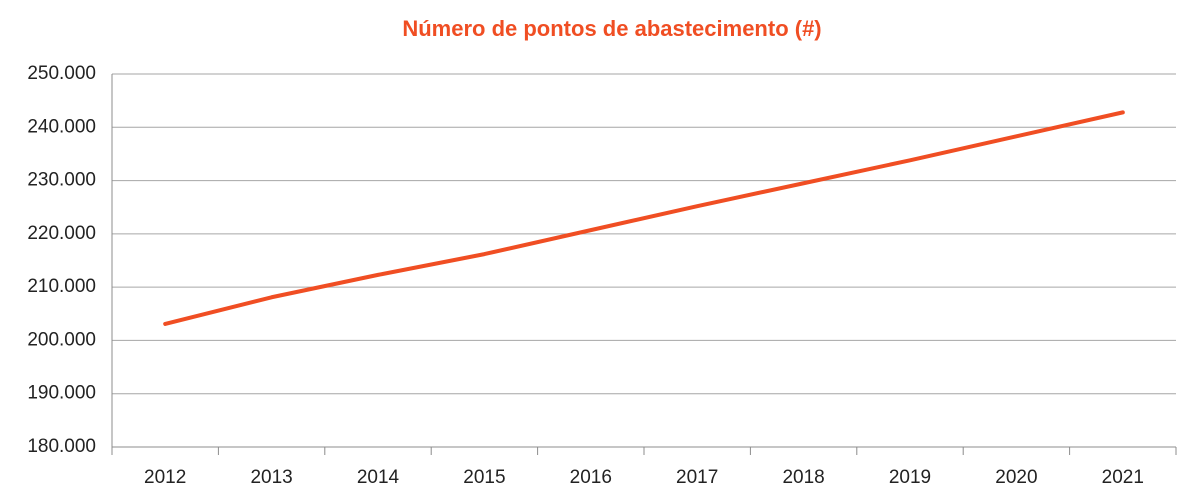  Describe the element at coordinates (61, 73) in the screenshot. I see `y-tick-label: 250.000` at that location.